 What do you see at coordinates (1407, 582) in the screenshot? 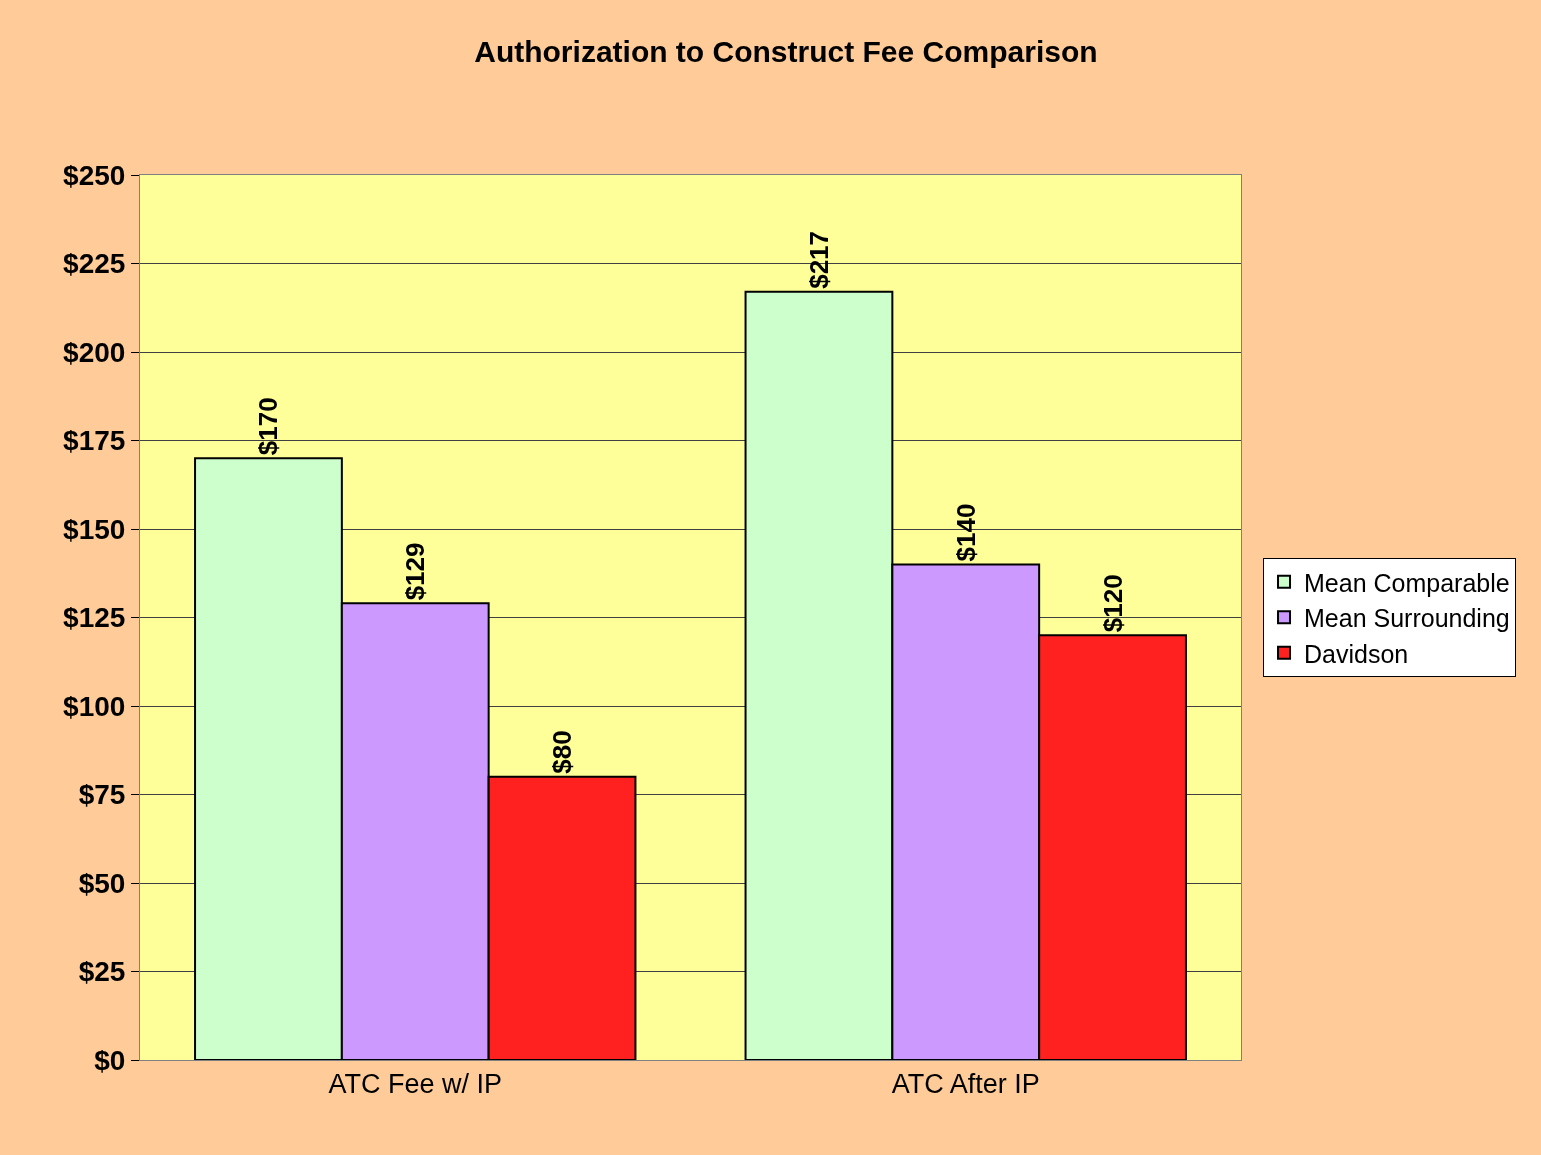
I see `legend-label: Mean Comparable` at bounding box center [1407, 582].